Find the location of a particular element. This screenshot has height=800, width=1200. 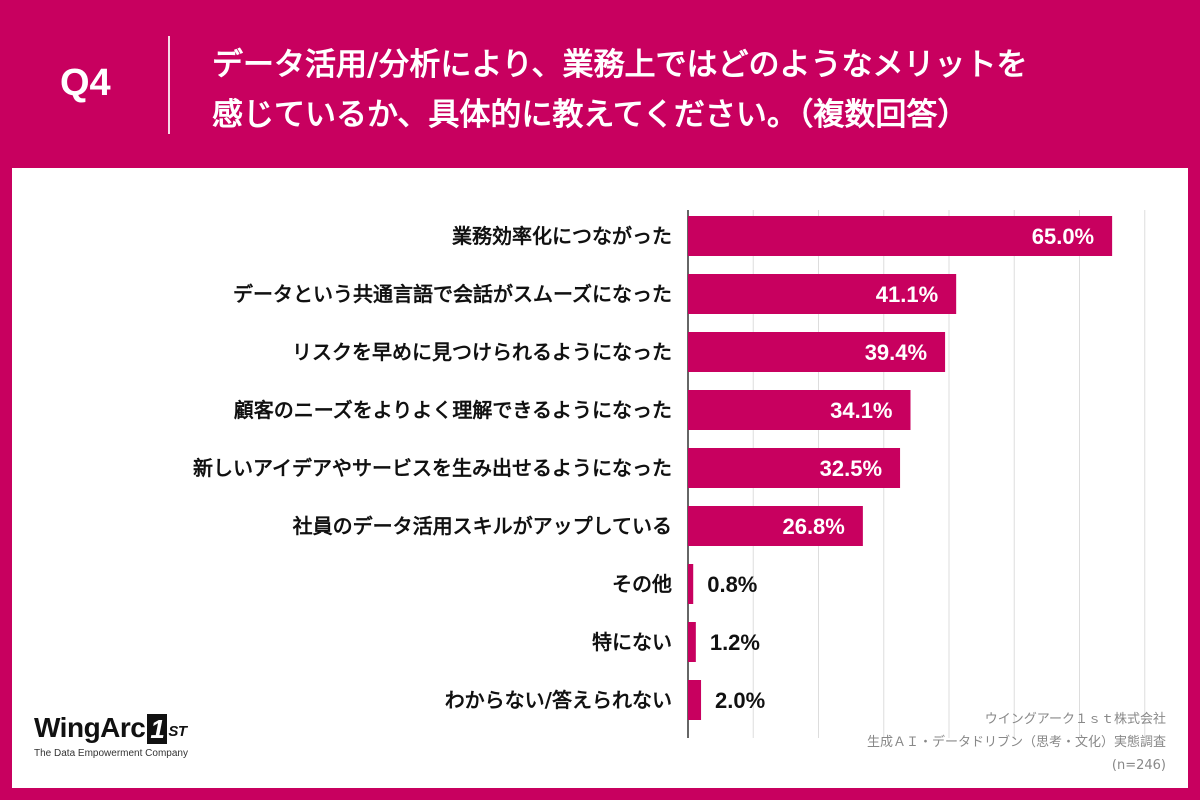

value-label: 39.4% is located at coordinates (896, 352).